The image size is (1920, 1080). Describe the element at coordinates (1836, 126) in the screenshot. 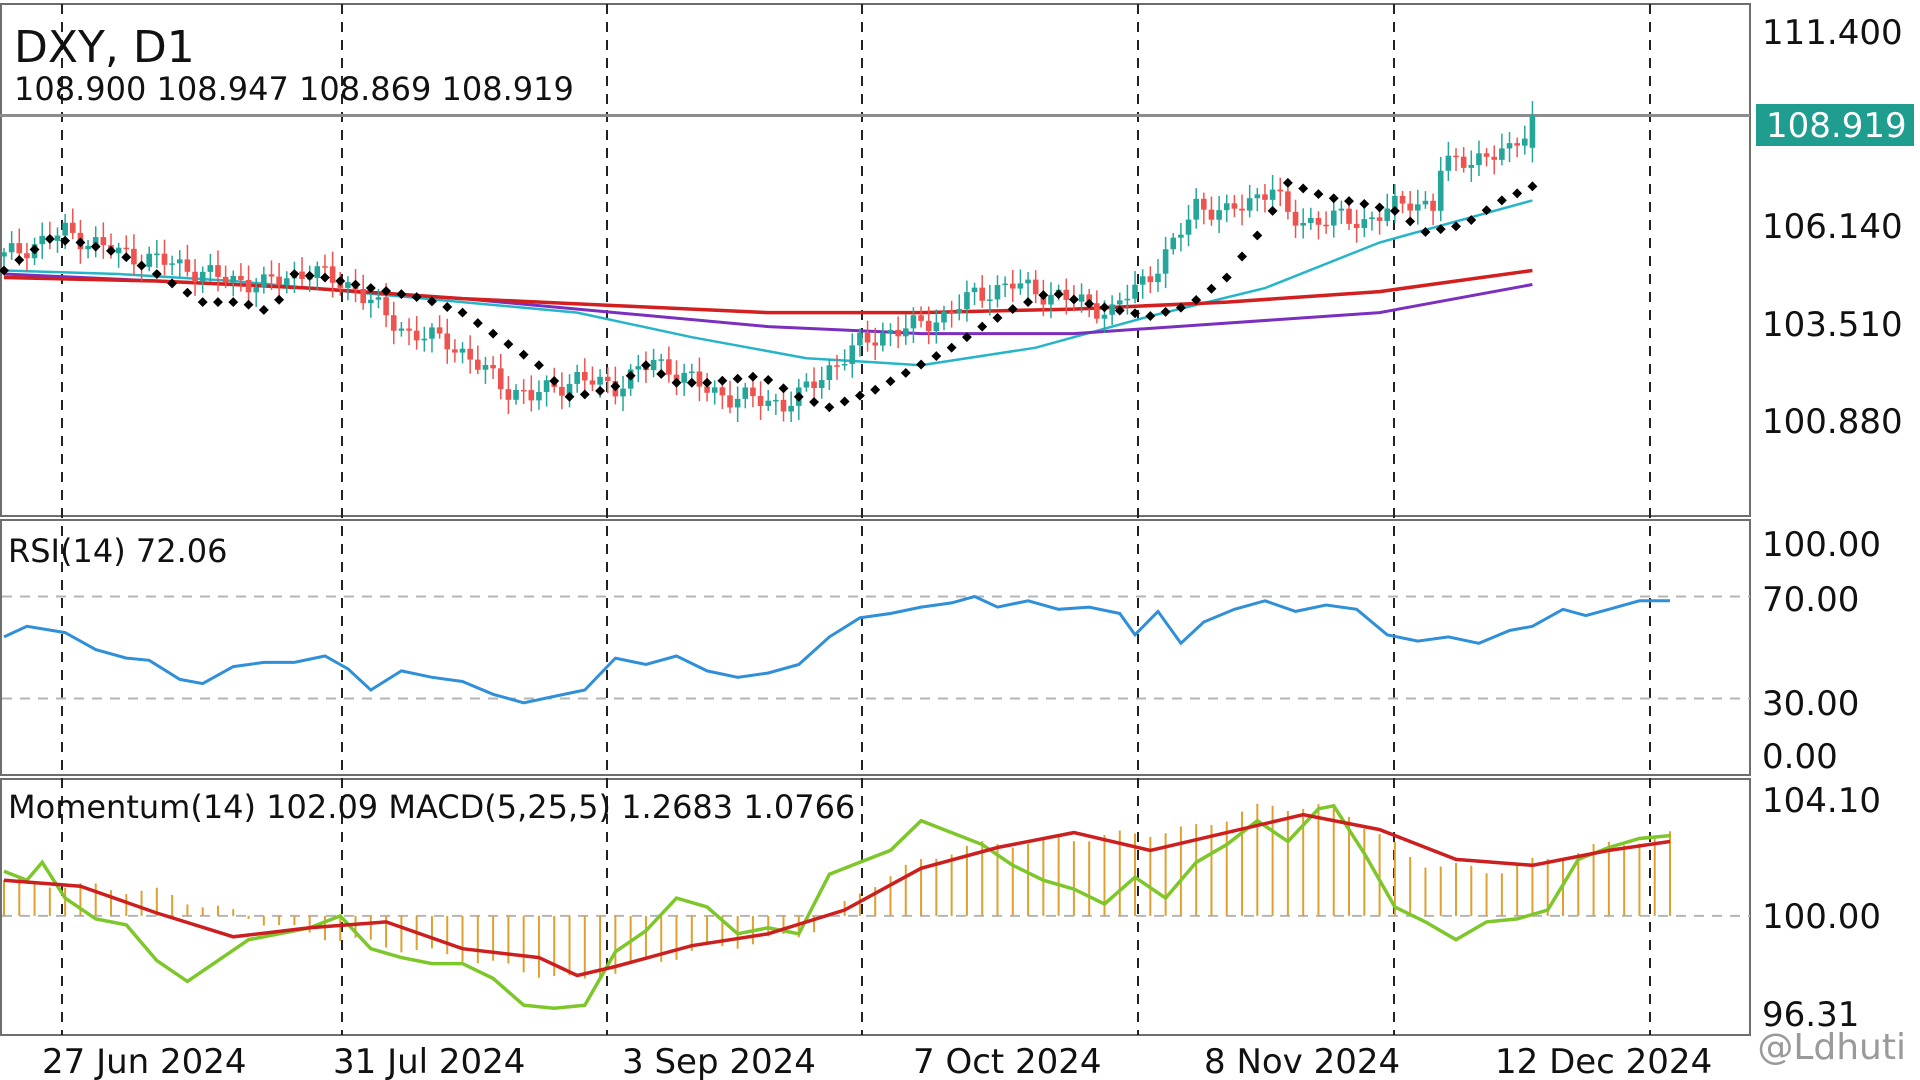

I see `last-price-tag-text: 108.919` at that location.